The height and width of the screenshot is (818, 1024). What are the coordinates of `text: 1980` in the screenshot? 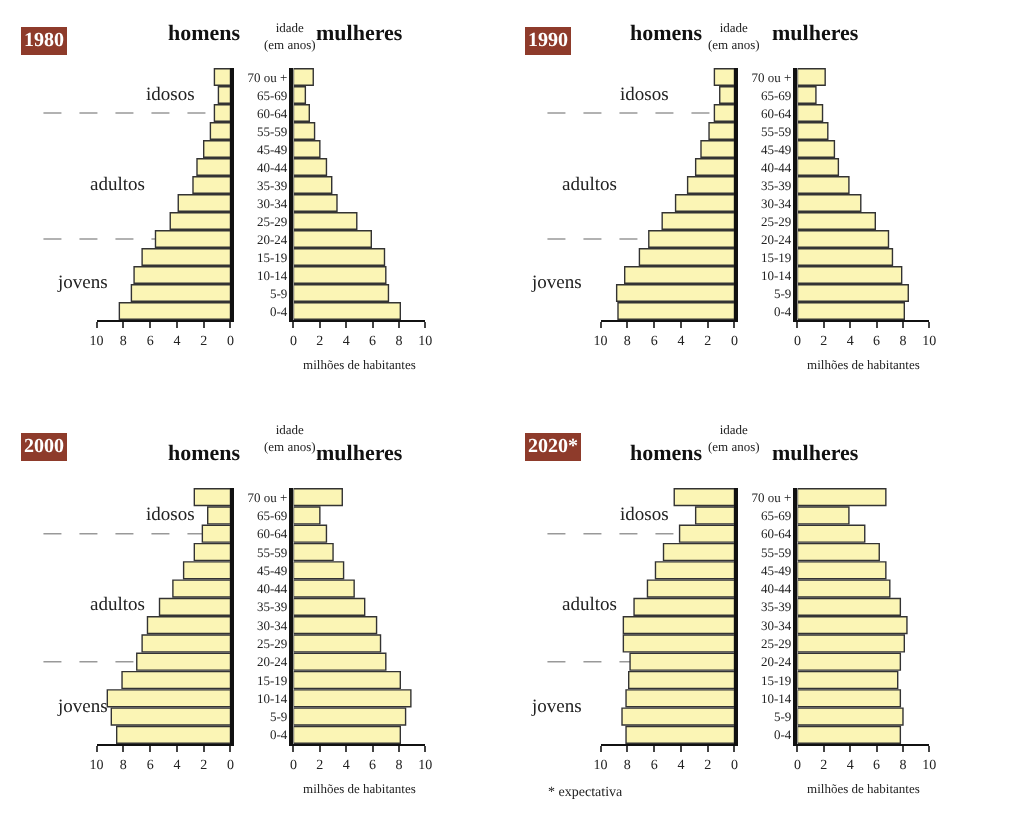 It's located at (44, 41).